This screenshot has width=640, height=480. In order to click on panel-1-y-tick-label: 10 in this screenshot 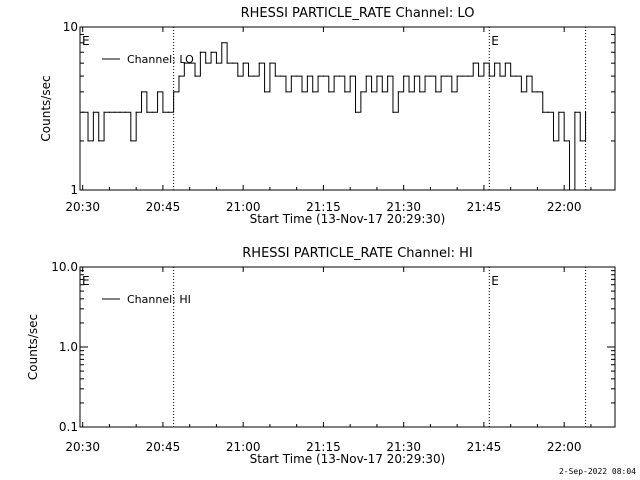, I will do `click(70, 27)`.